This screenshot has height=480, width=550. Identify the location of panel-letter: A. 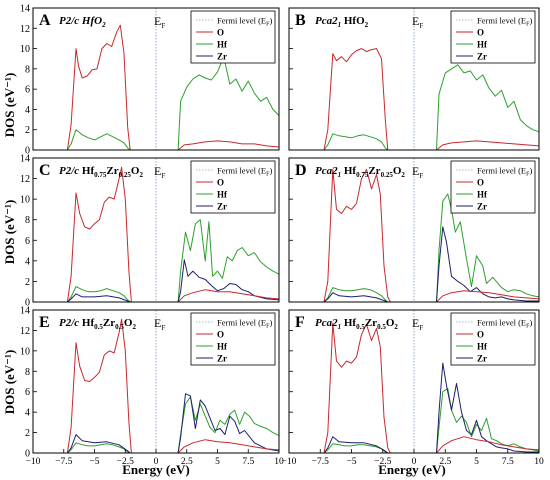
(45, 20).